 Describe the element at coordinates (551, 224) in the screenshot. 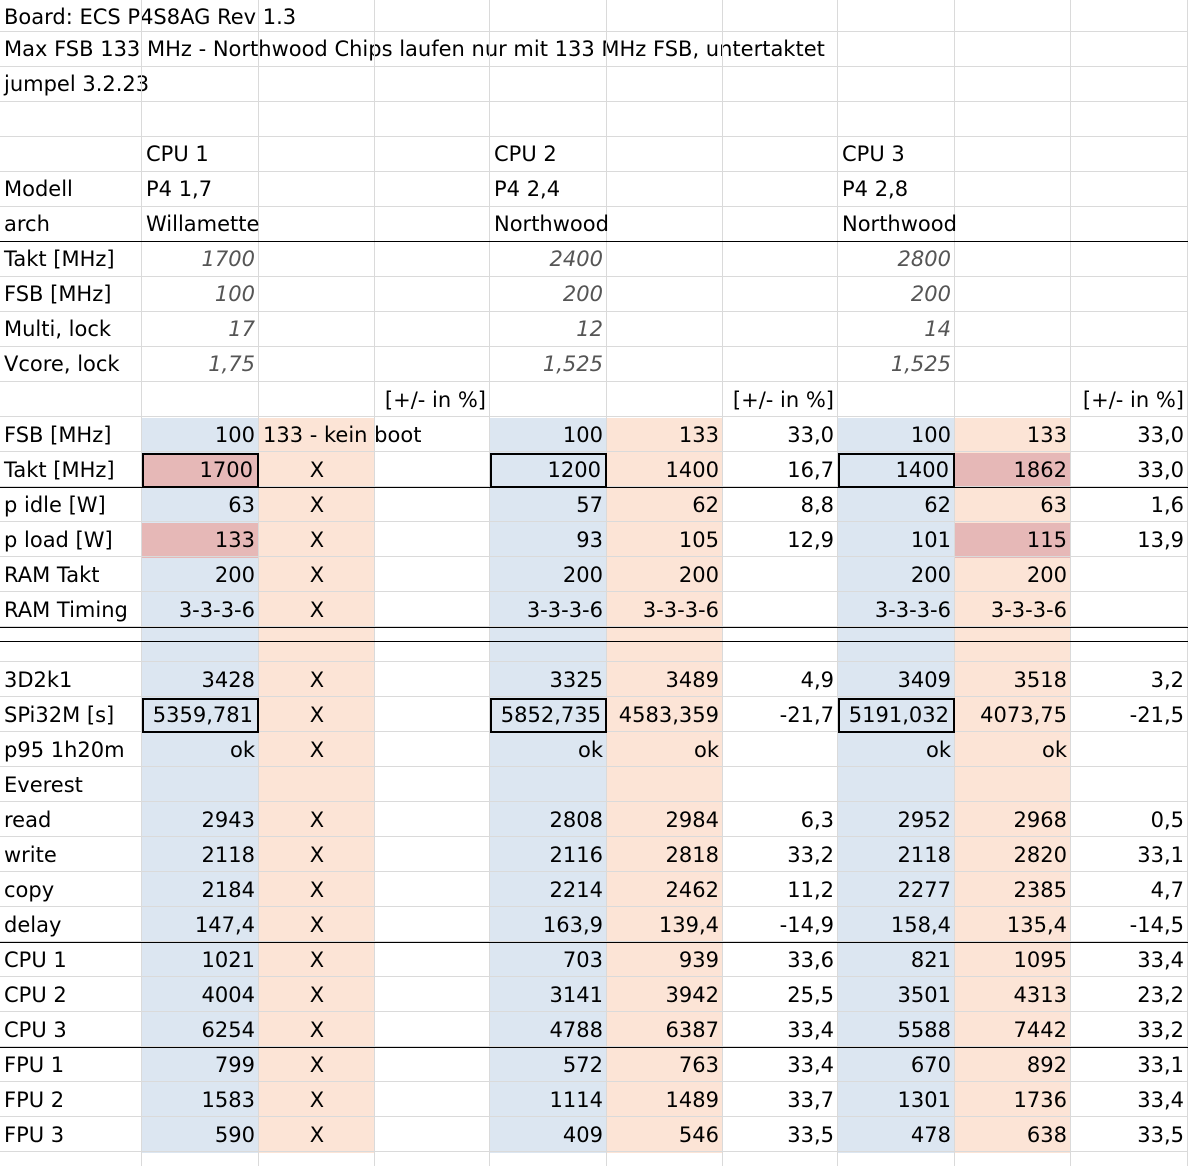

I see `cpu-header-cell: Northwood` at that location.